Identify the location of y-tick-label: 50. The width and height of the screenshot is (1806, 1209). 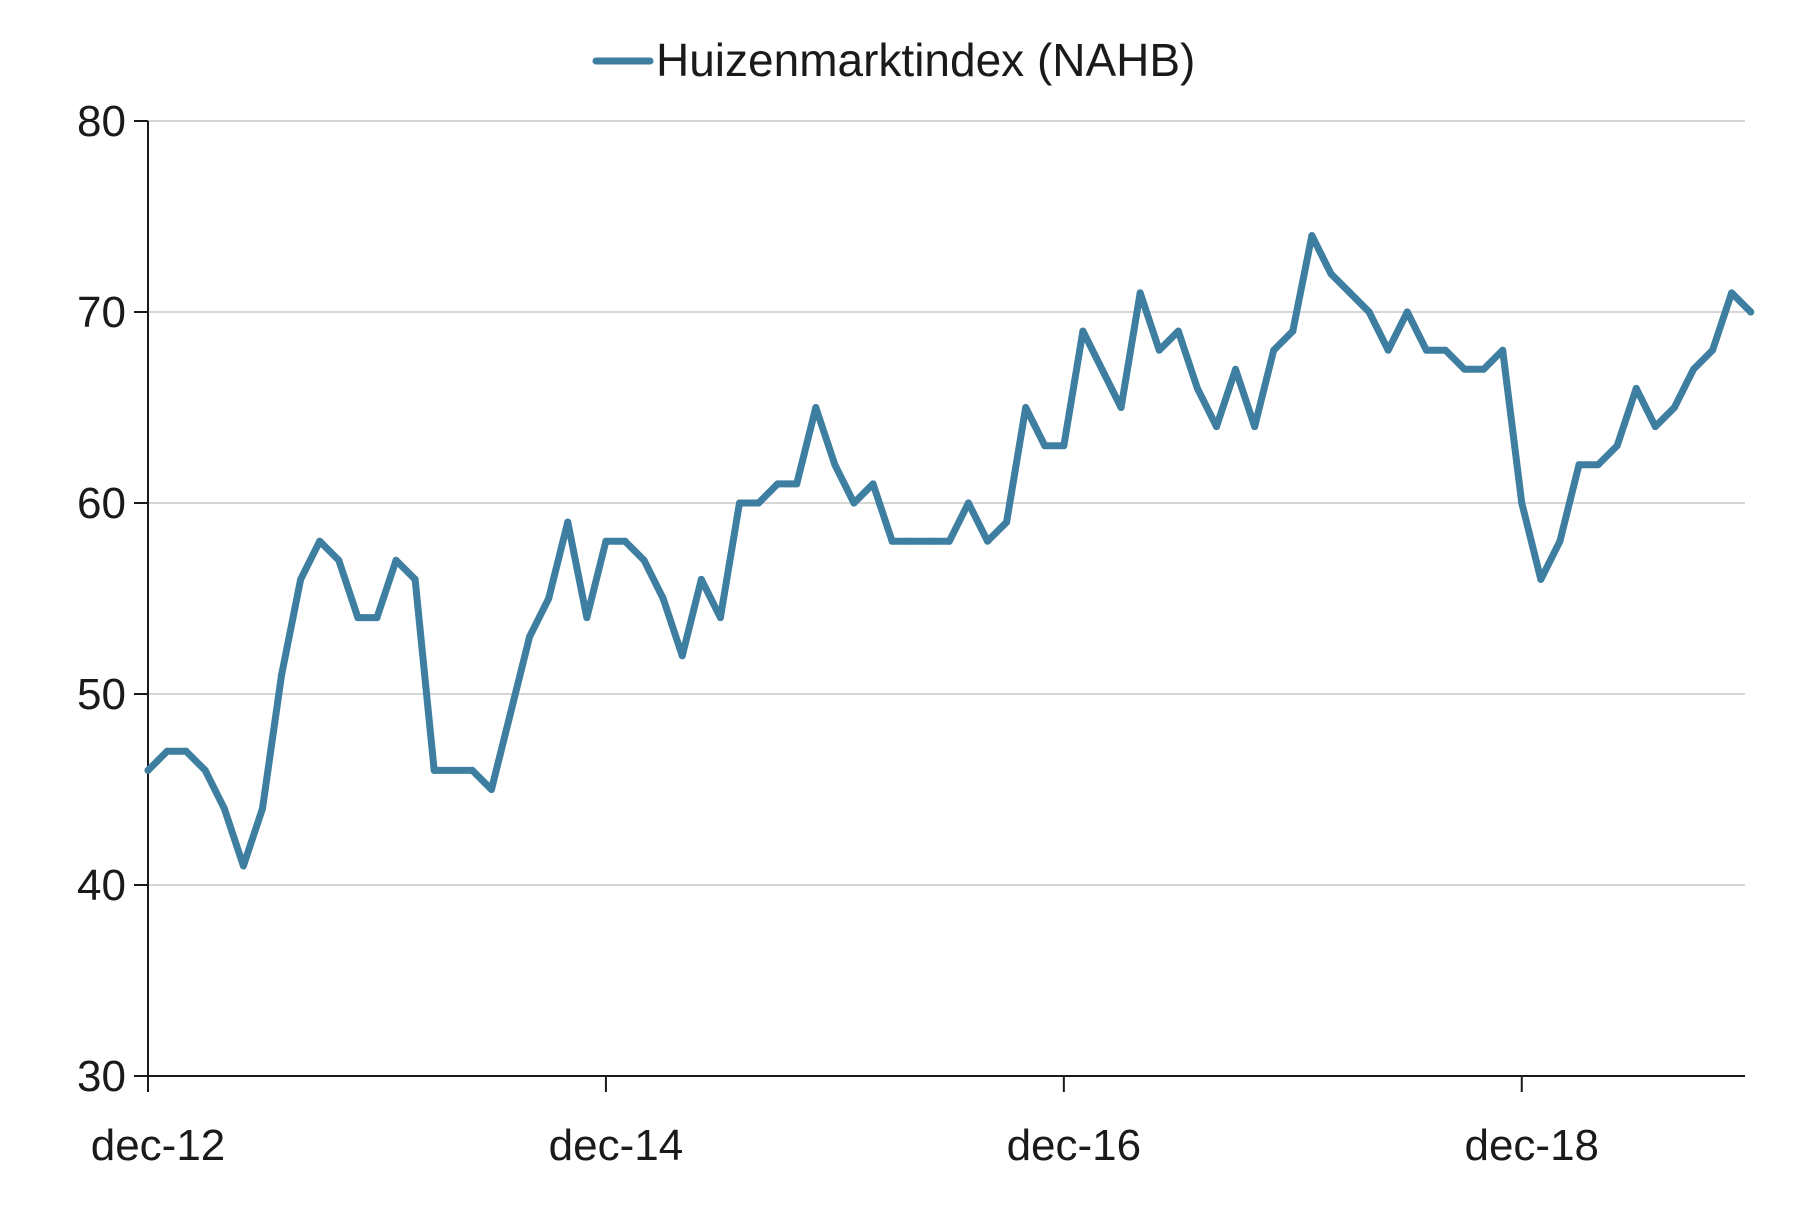
(101, 694).